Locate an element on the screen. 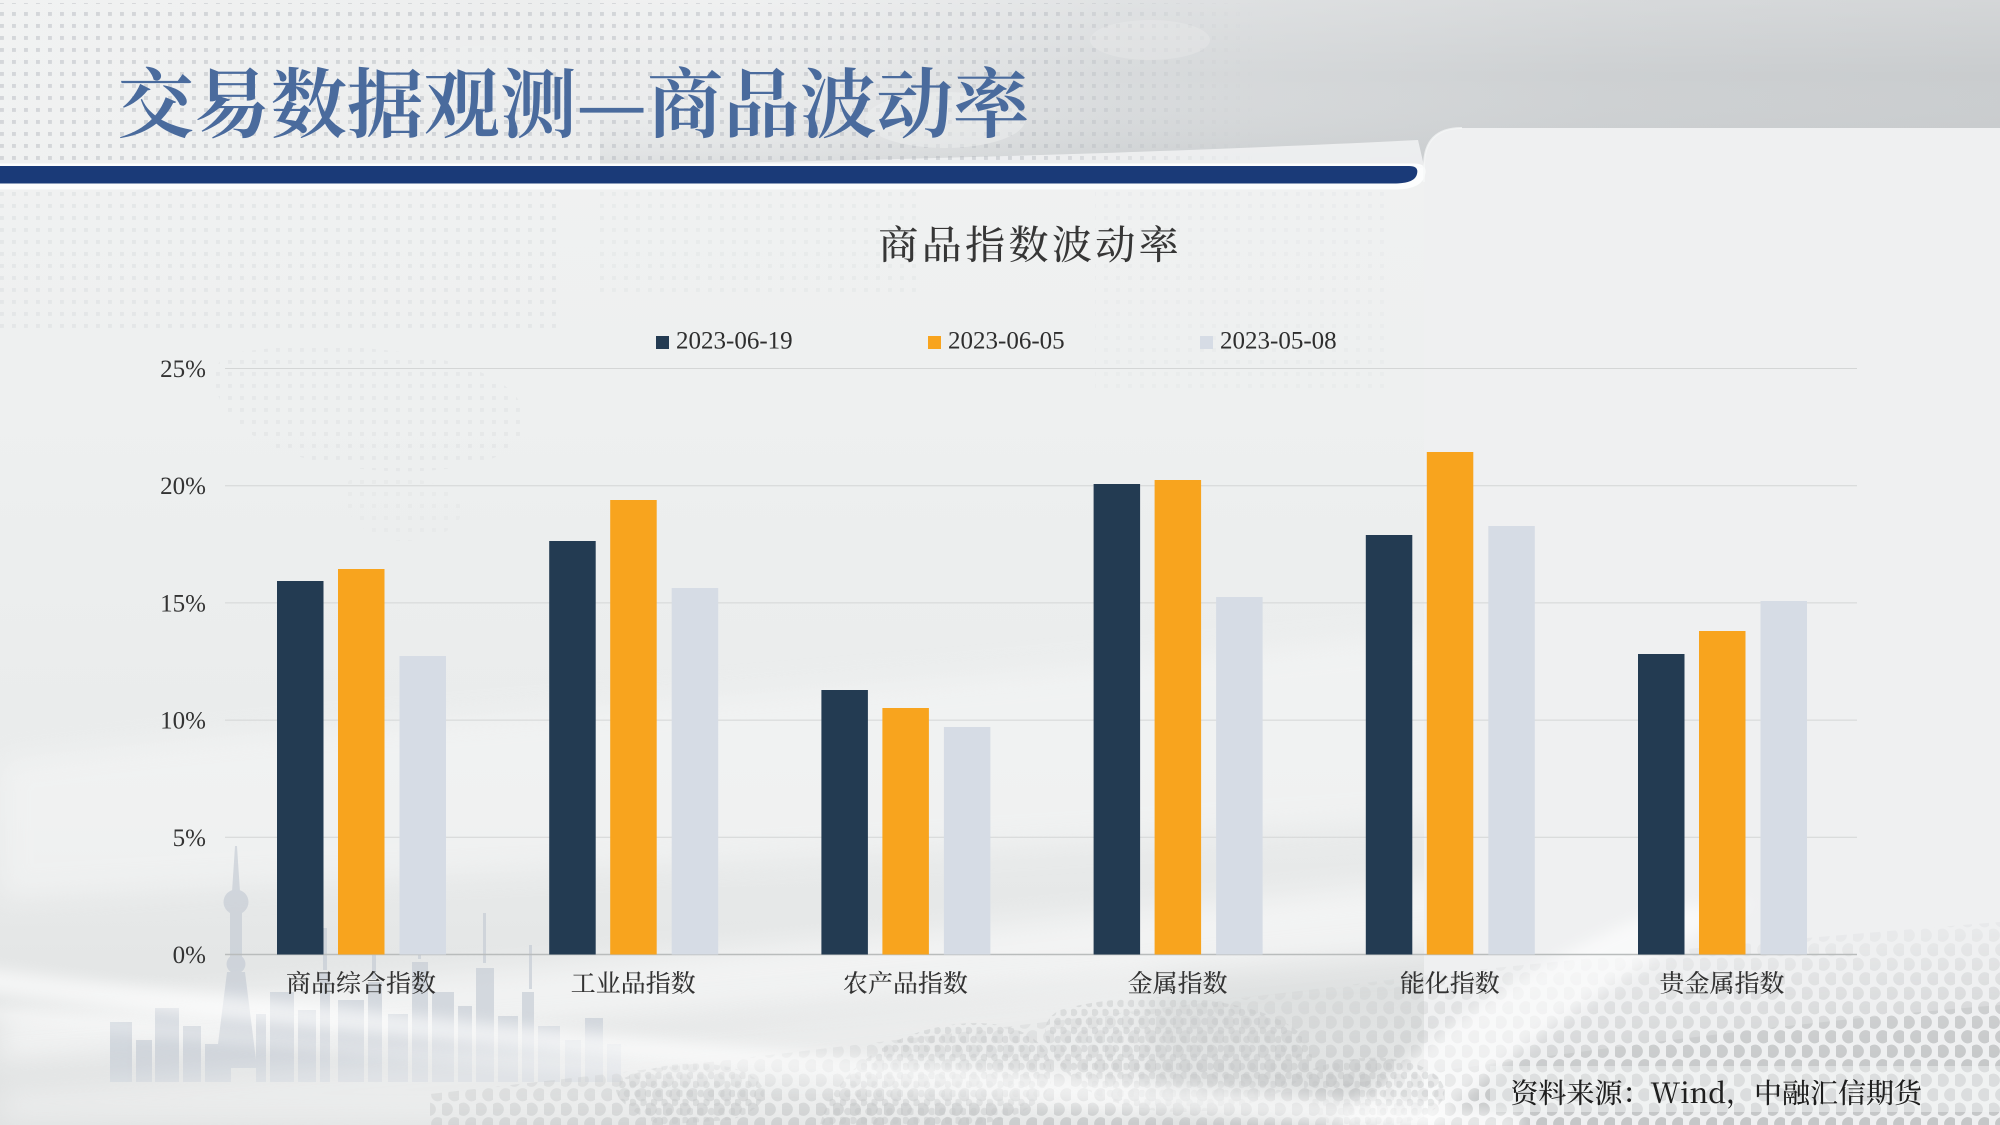  svg-text: 2023-05-08 is located at coordinates (1278, 341).